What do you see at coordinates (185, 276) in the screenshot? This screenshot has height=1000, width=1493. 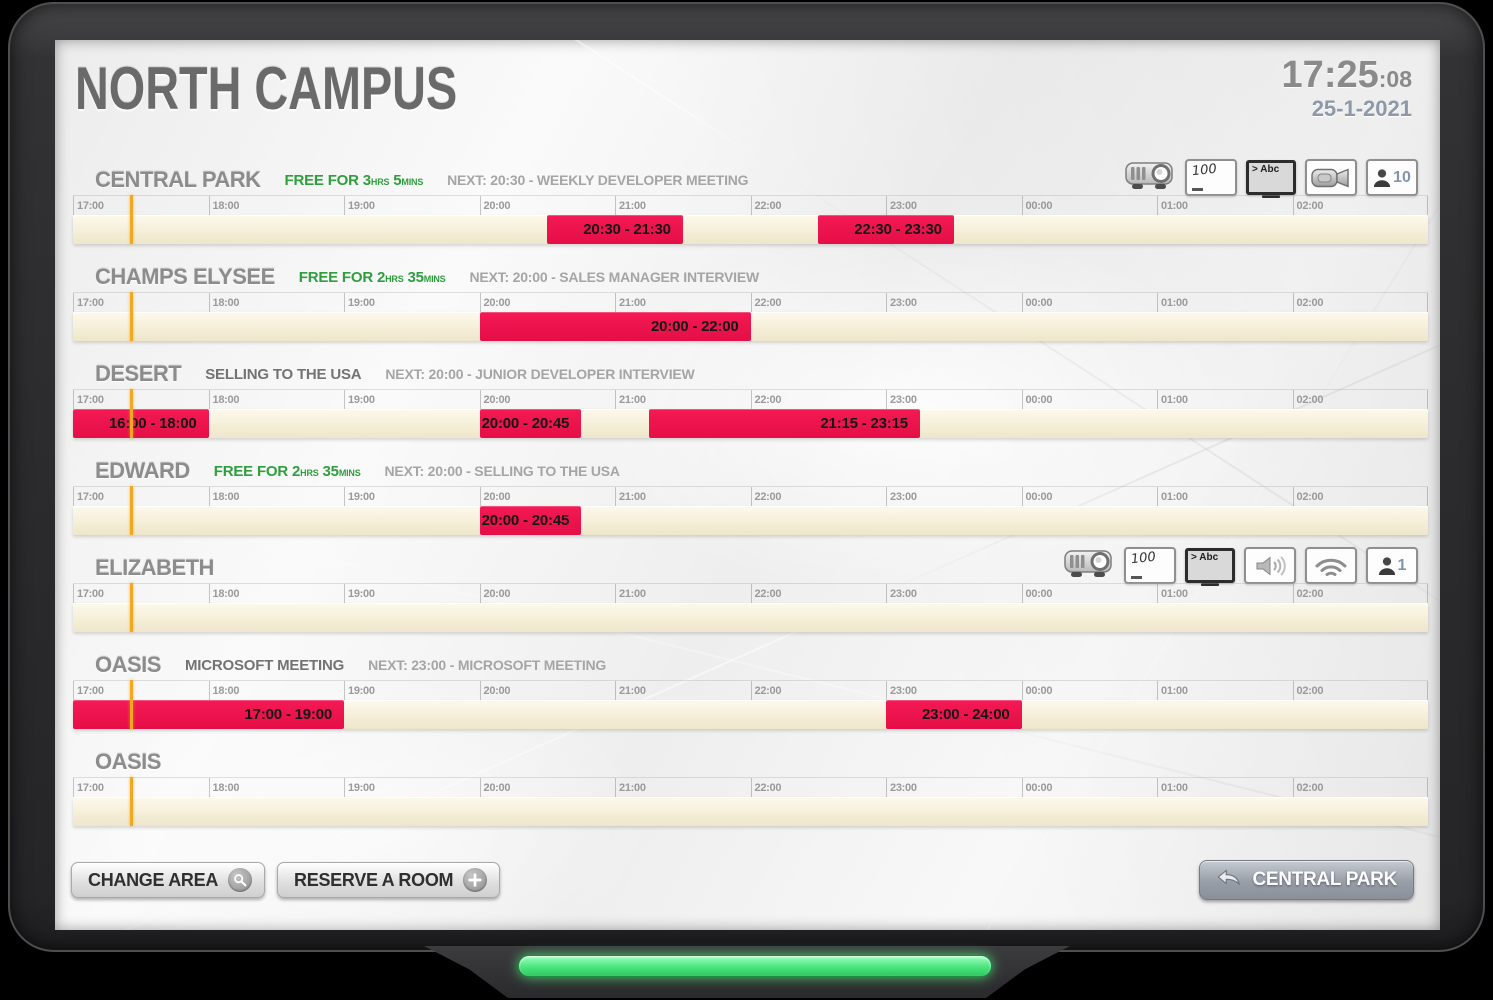 I see `room-name: CHAMPS ELYSEE` at bounding box center [185, 276].